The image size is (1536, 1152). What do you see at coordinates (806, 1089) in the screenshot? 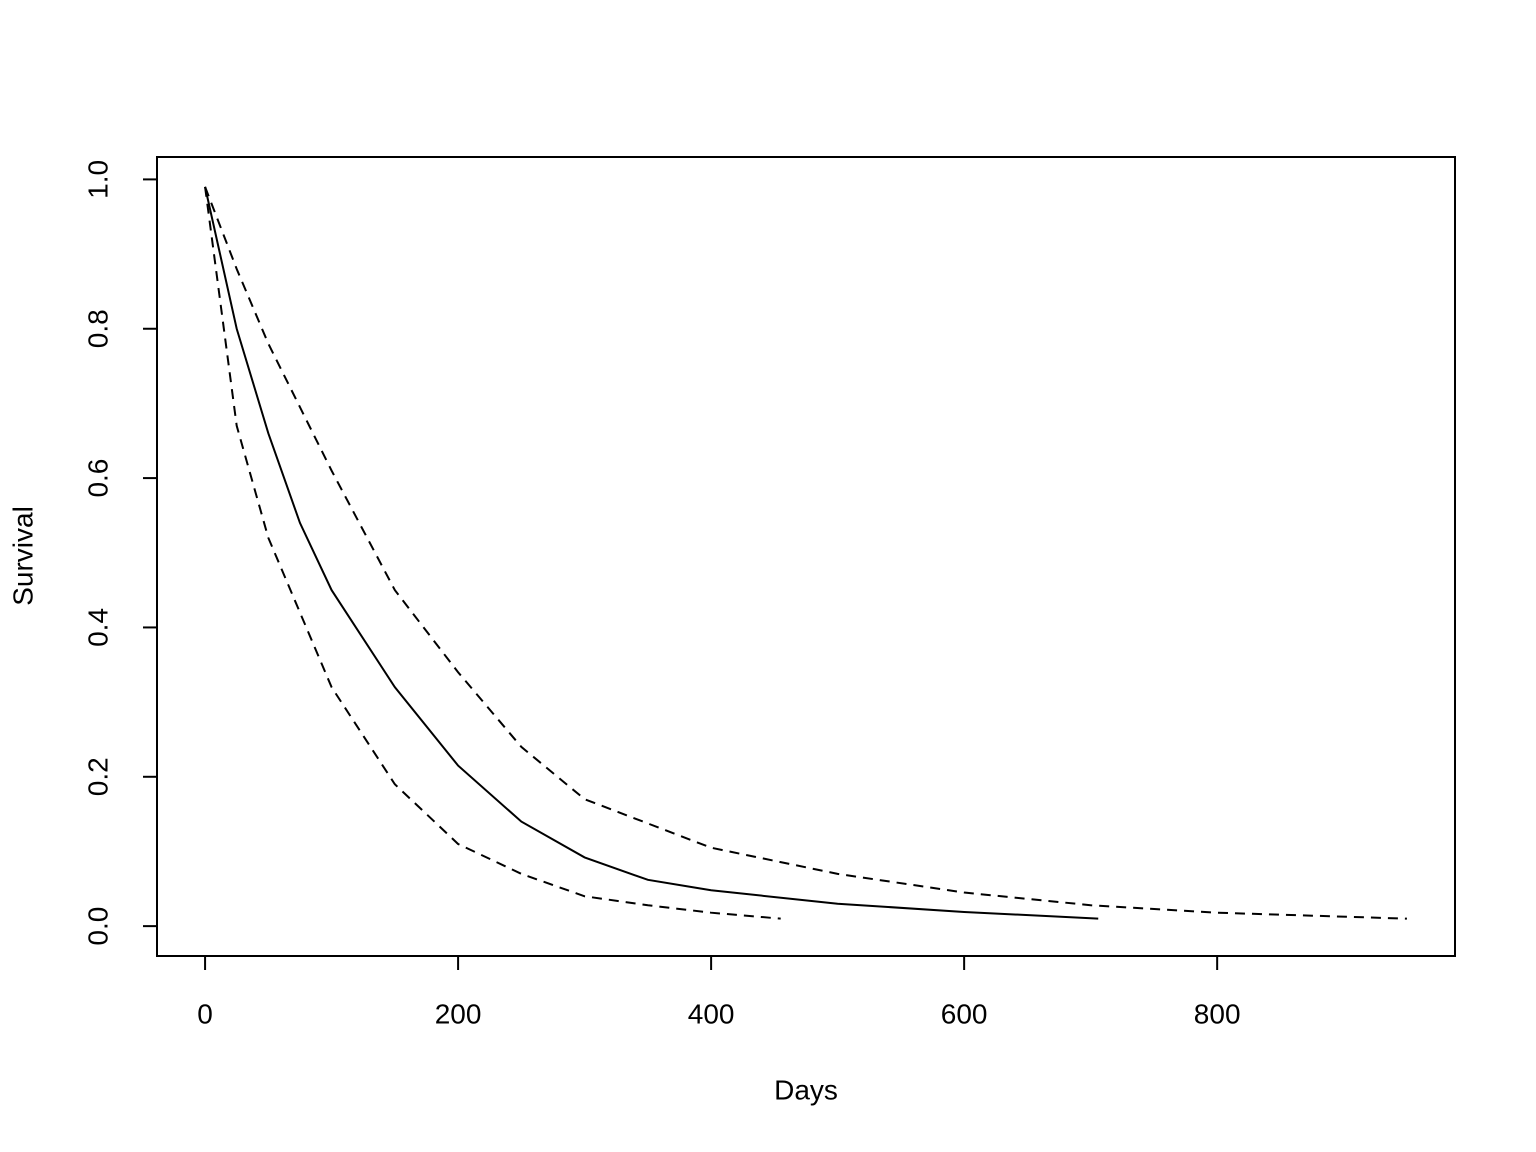
I see `x-axis-label: Days` at bounding box center [806, 1089].